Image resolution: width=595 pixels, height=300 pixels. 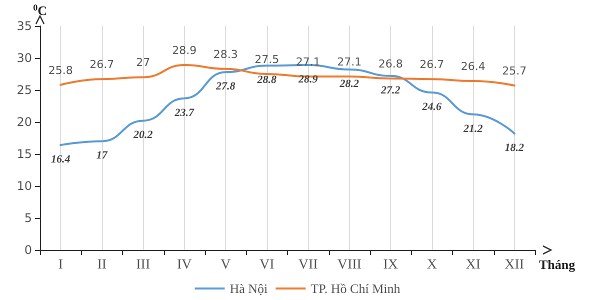 I want to click on y-tick-label: 25, so click(x=24, y=90).